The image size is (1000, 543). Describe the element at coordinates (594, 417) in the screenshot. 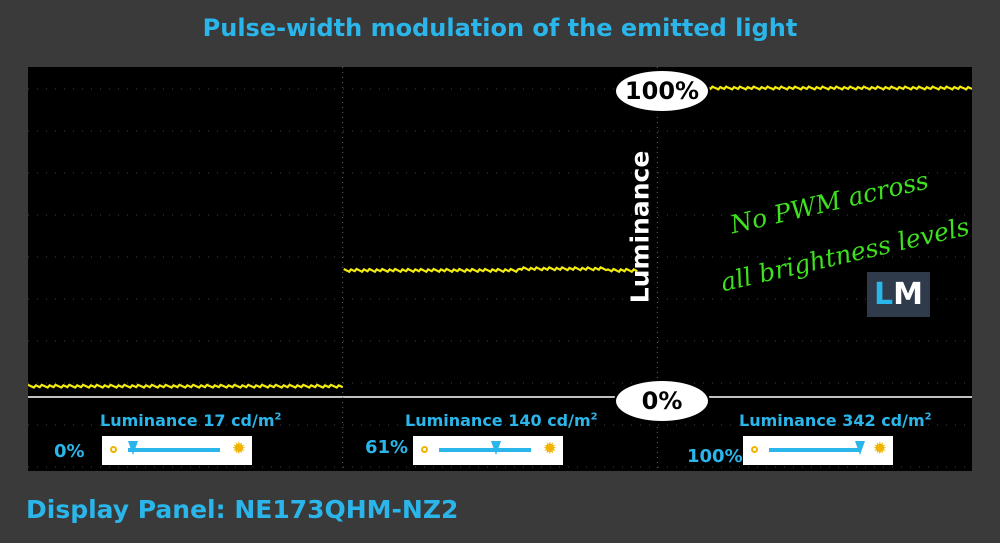

I see `indicator-sup-2: 2` at that location.